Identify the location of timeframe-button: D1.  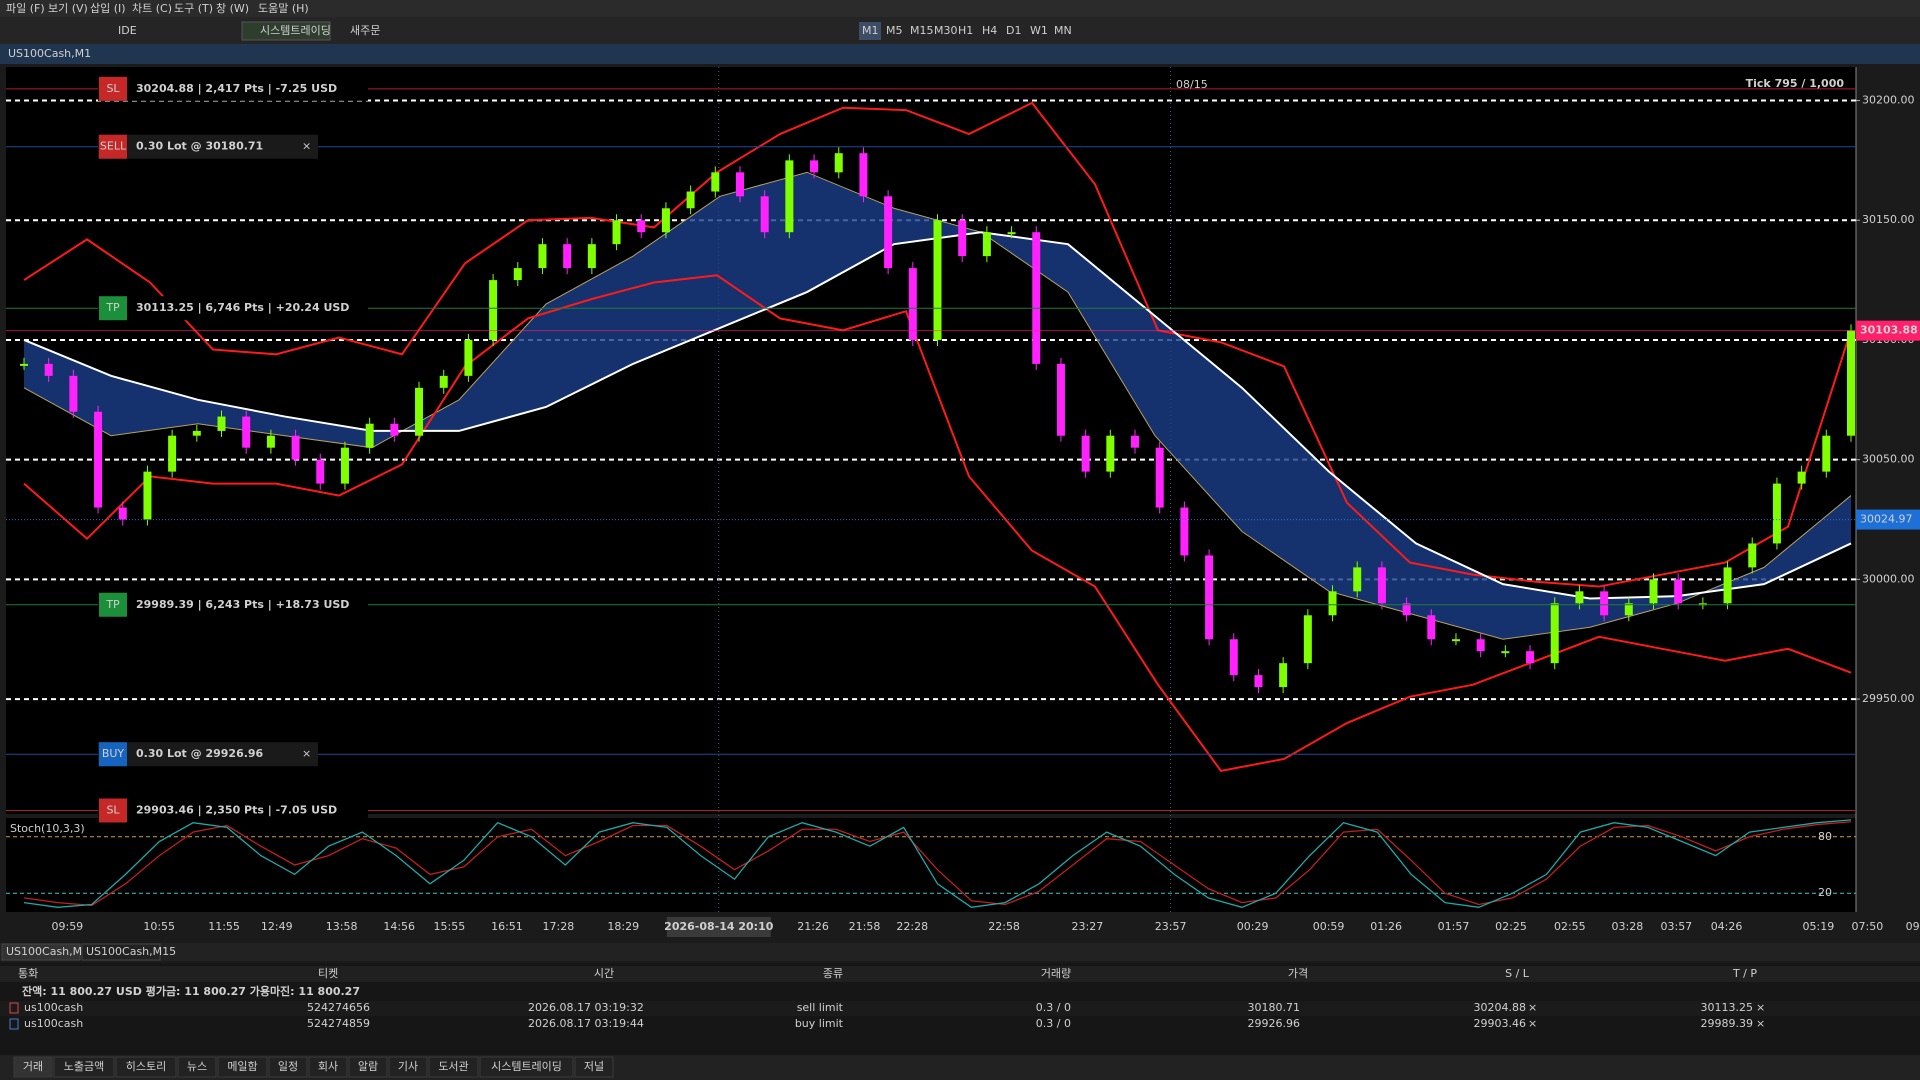
(1013, 30).